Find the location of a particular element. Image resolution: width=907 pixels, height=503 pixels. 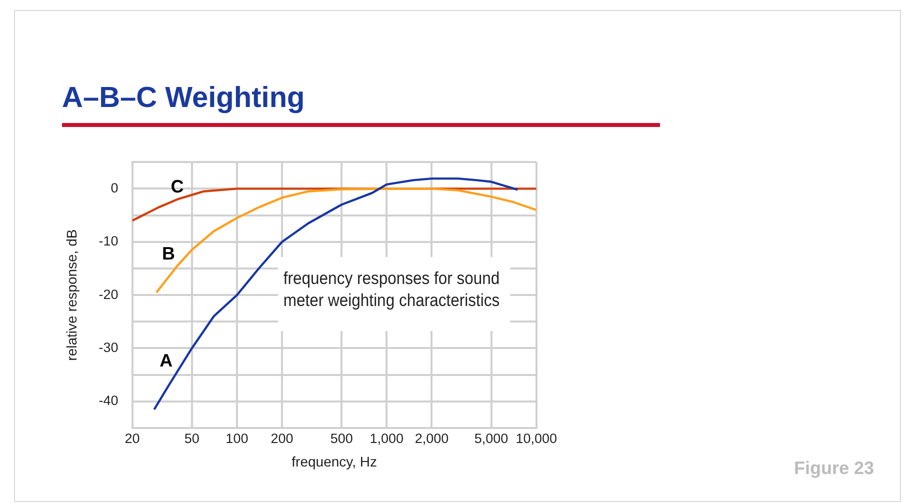

chart-title: A–B–C Weighting is located at coordinates (183, 98).